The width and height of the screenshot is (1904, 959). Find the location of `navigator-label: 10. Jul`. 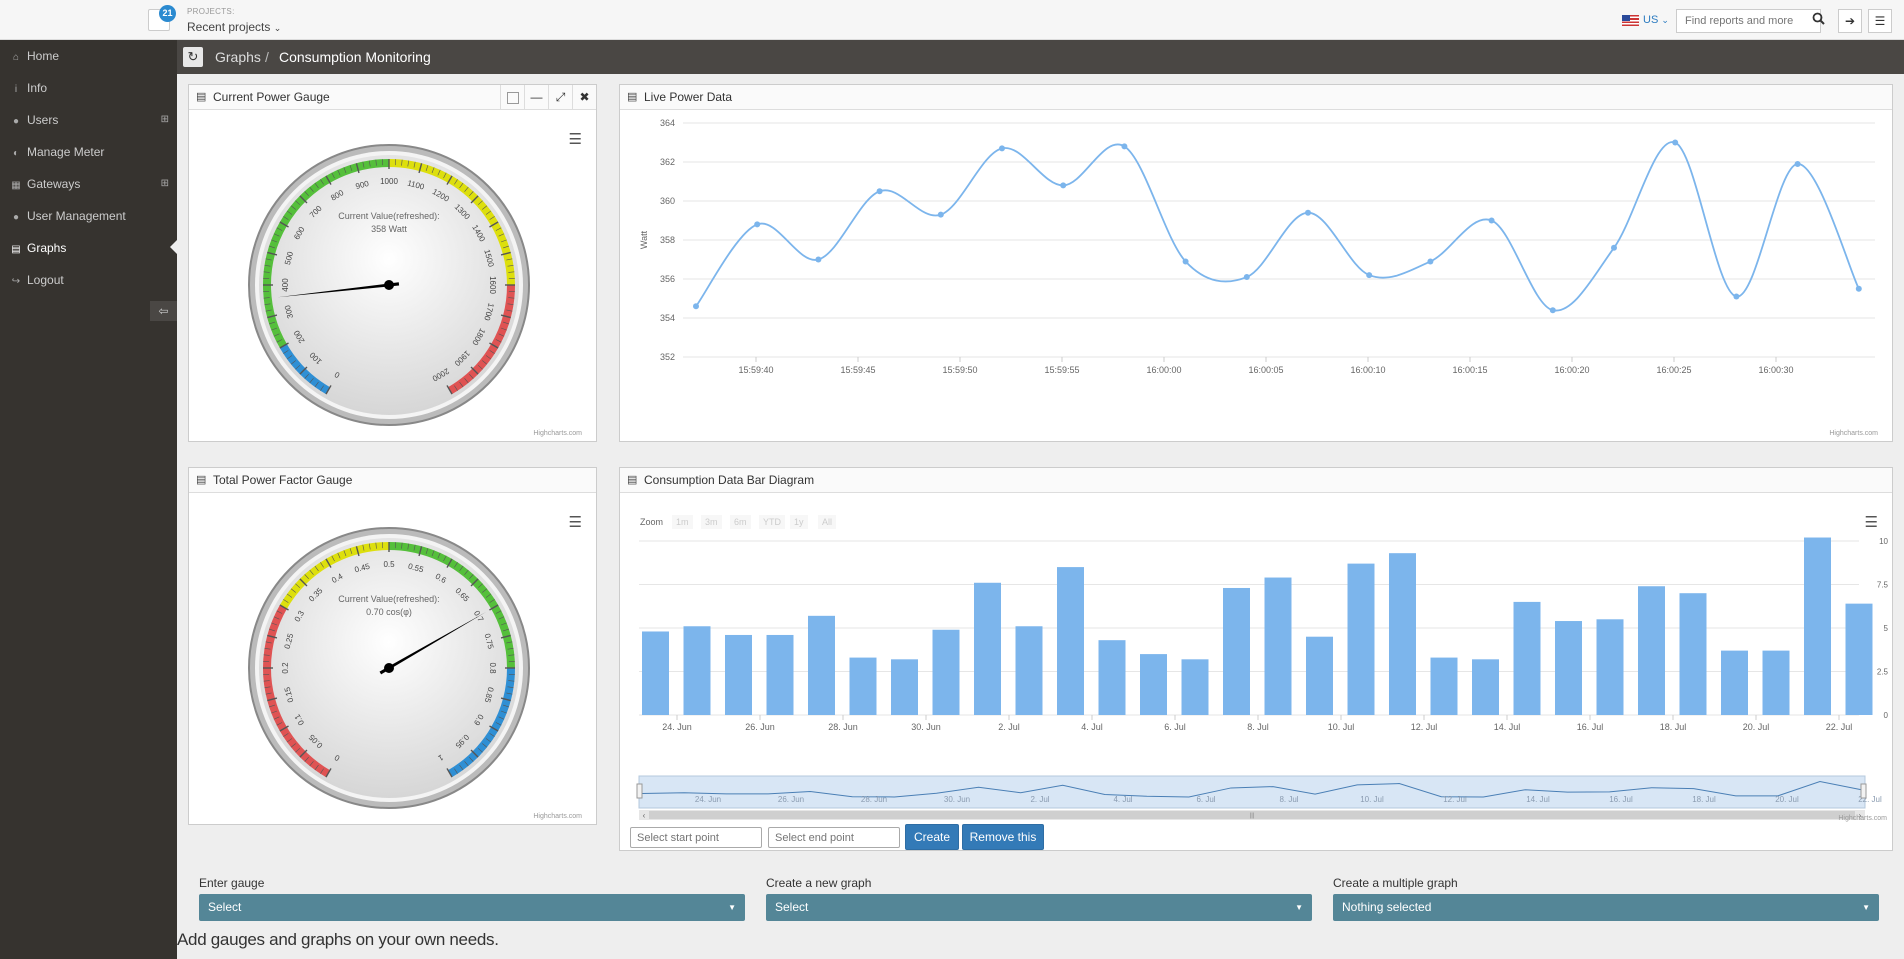

navigator-label: 10. Jul is located at coordinates (1372, 799).